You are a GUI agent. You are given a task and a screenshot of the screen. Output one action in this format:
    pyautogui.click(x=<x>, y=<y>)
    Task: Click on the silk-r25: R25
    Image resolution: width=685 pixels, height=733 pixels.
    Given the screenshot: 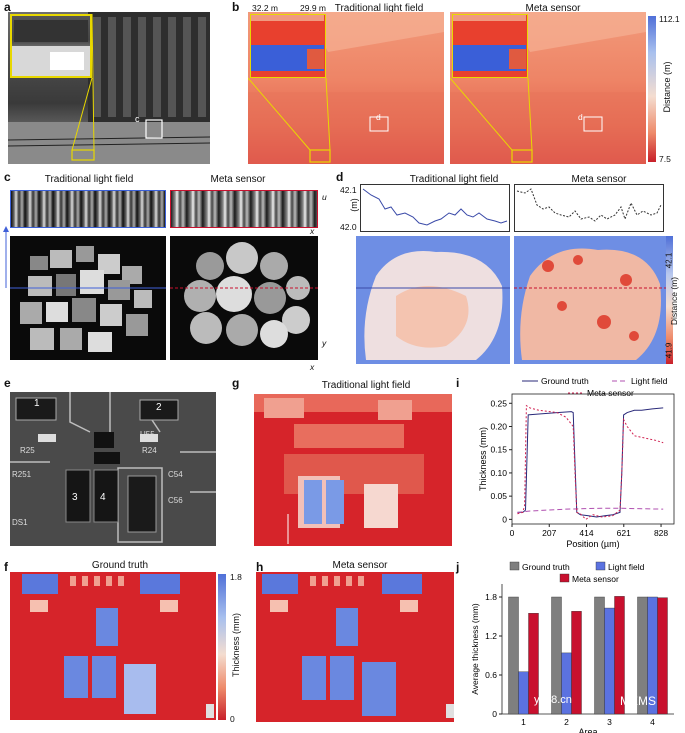 What is the action you would take?
    pyautogui.click(x=27, y=450)
    